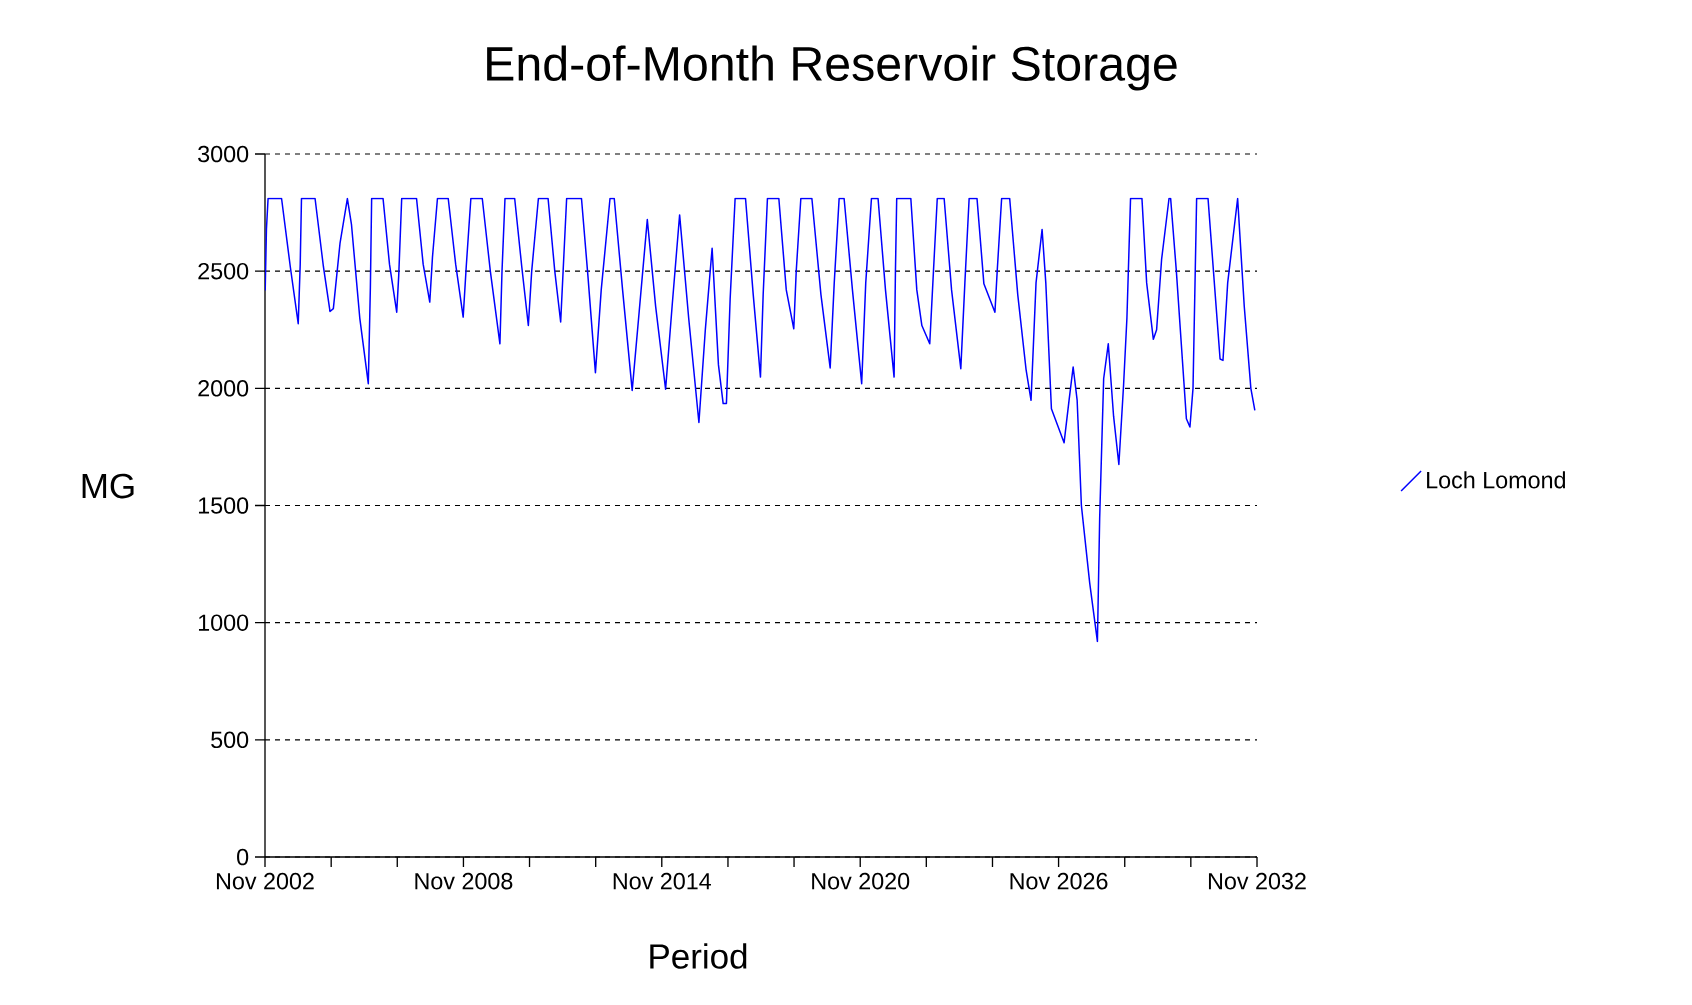  What do you see at coordinates (243, 857) in the screenshot?
I see `y-tick-label: 0` at bounding box center [243, 857].